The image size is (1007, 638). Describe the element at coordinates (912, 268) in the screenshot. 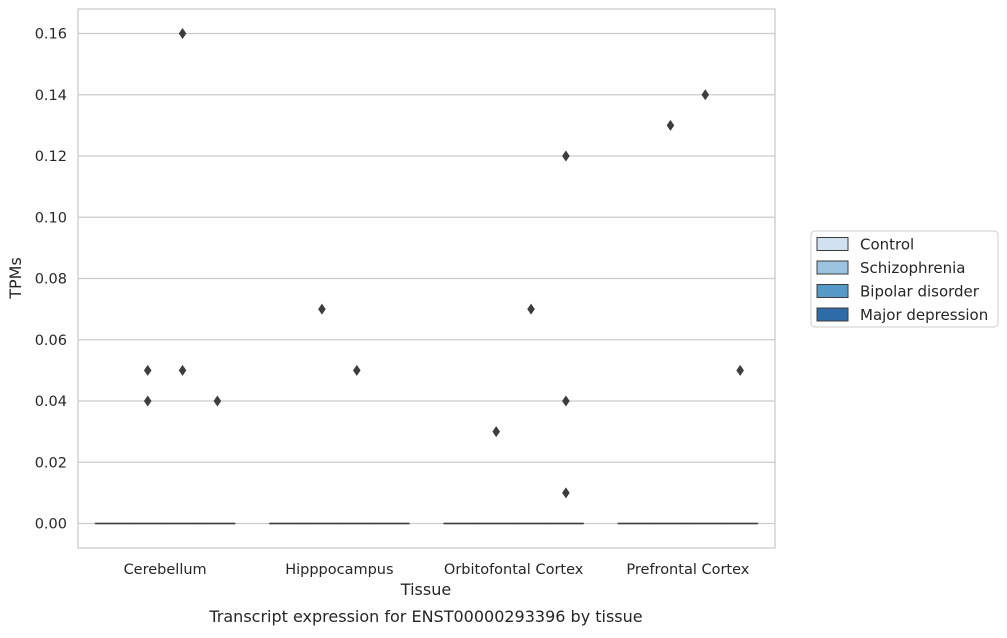

I see `legend-label: Schizophrenia` at that location.